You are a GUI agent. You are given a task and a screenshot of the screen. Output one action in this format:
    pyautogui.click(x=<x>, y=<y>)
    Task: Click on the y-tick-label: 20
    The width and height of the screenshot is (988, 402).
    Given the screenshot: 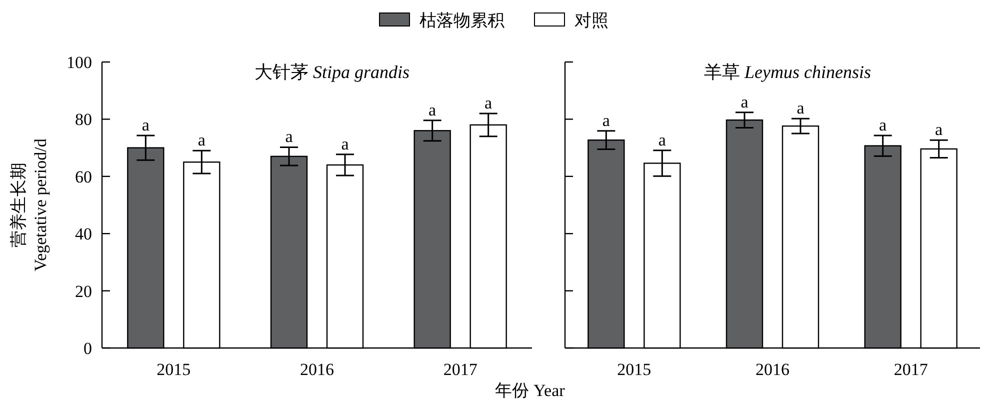 What is the action you would take?
    pyautogui.click(x=83, y=291)
    